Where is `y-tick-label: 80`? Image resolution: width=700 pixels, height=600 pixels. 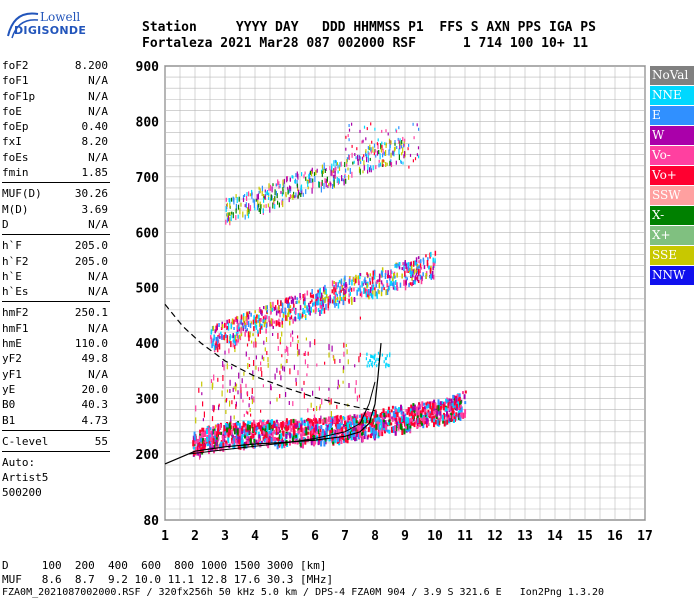
y-tick-label: 80 is located at coordinates (151, 521).